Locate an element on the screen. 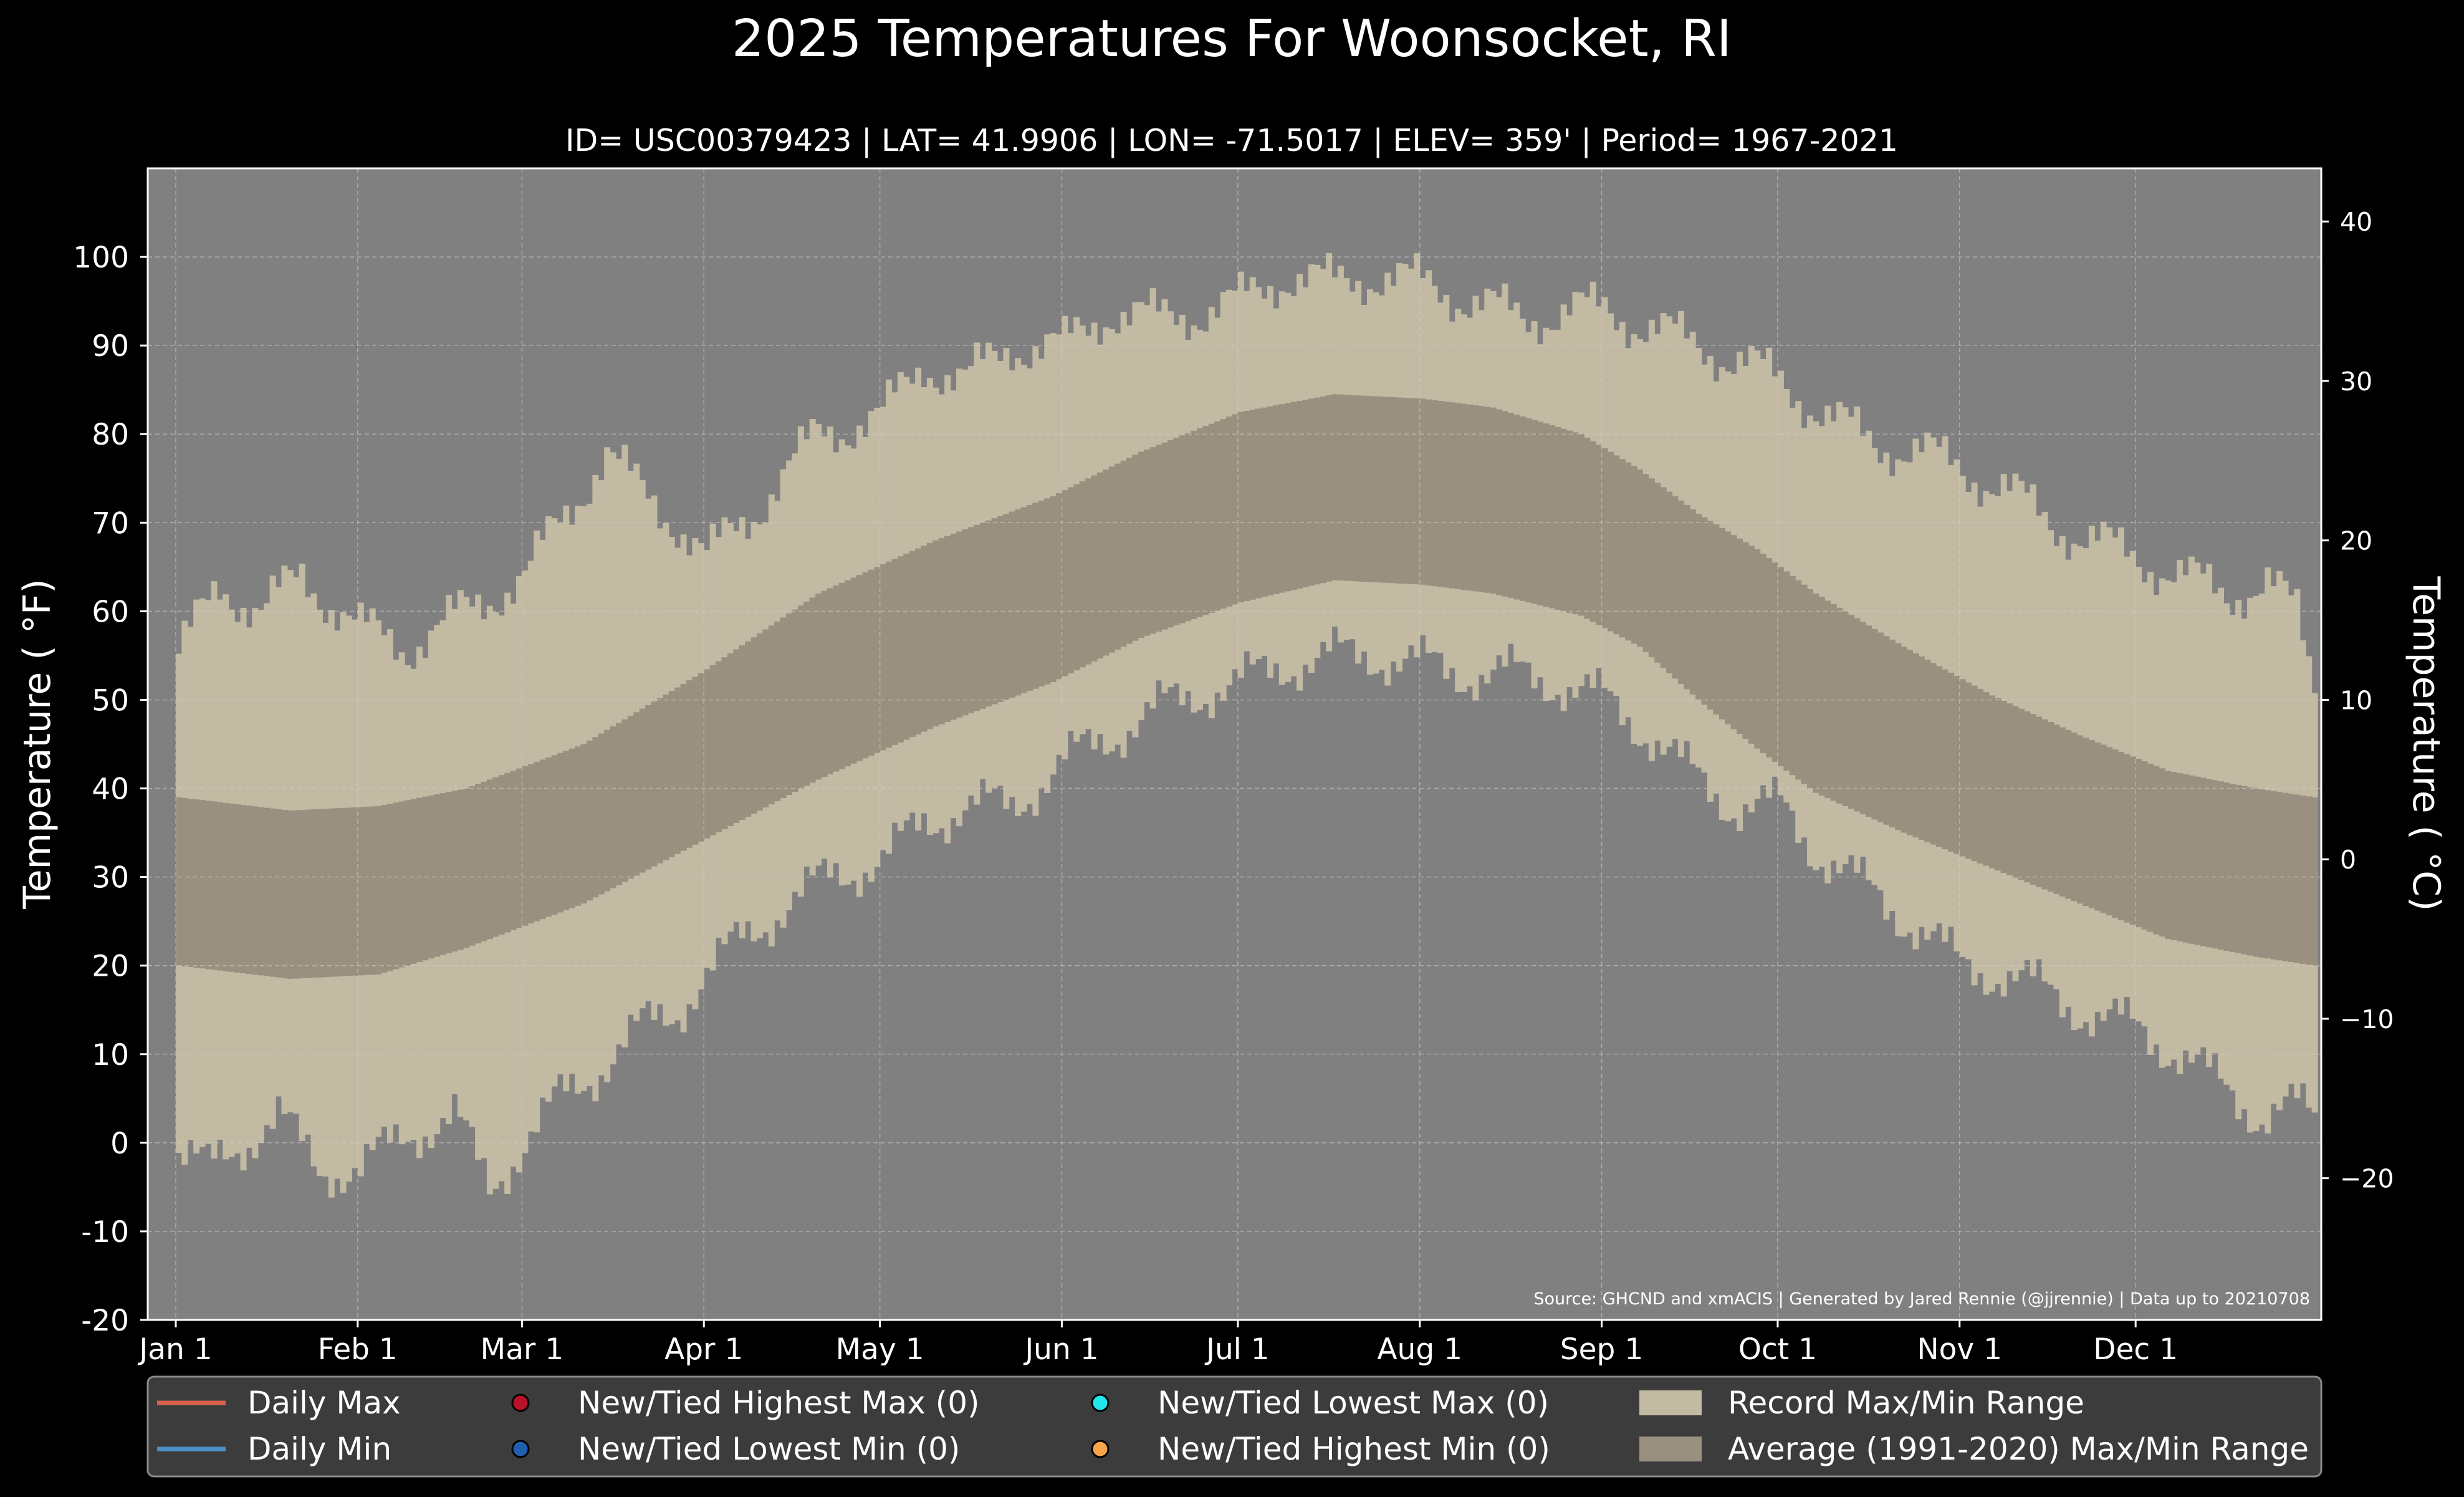 The width and height of the screenshot is (2464, 1497). y-tick-label-left: -20 is located at coordinates (105, 1321).